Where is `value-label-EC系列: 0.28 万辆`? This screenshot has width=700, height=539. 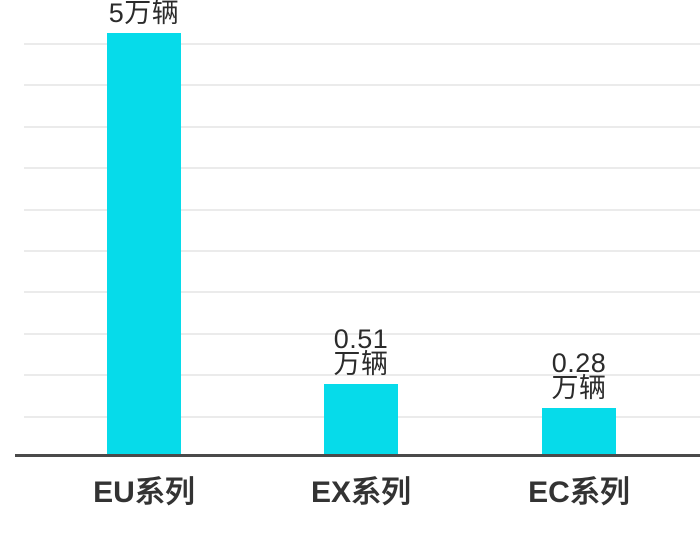
value-label-EC系列: 0.28 万辆 is located at coordinates (579, 375).